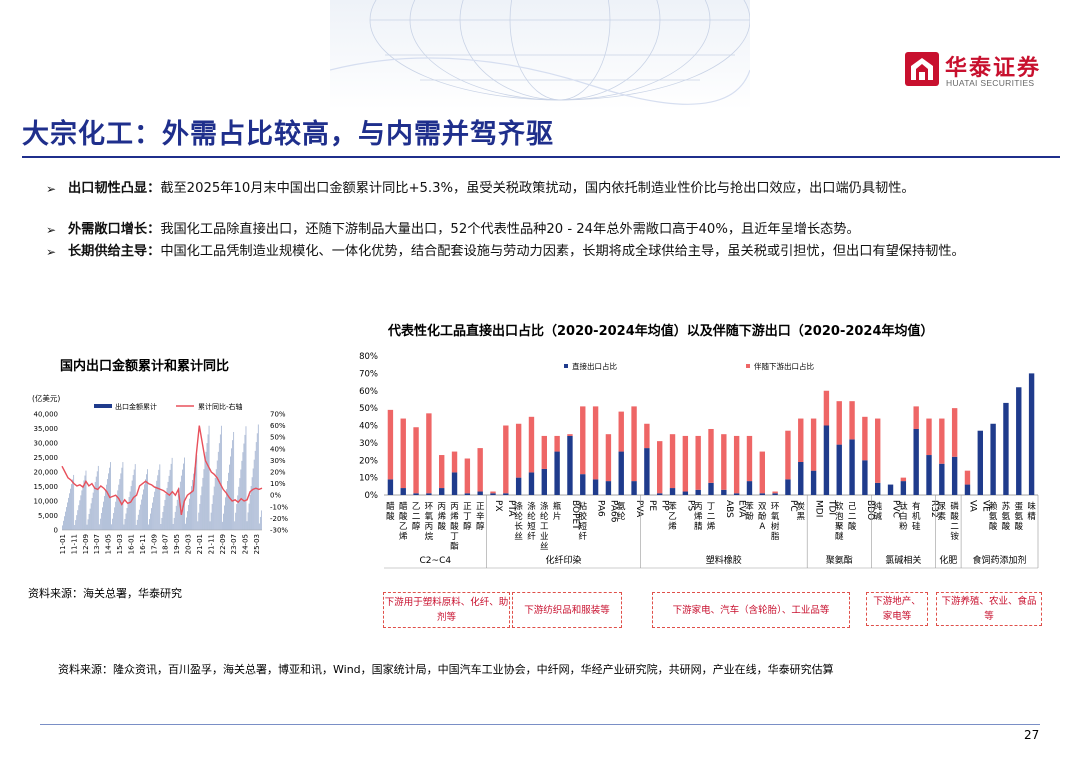  I want to click on category-label: 有机硅, so click(916, 516).